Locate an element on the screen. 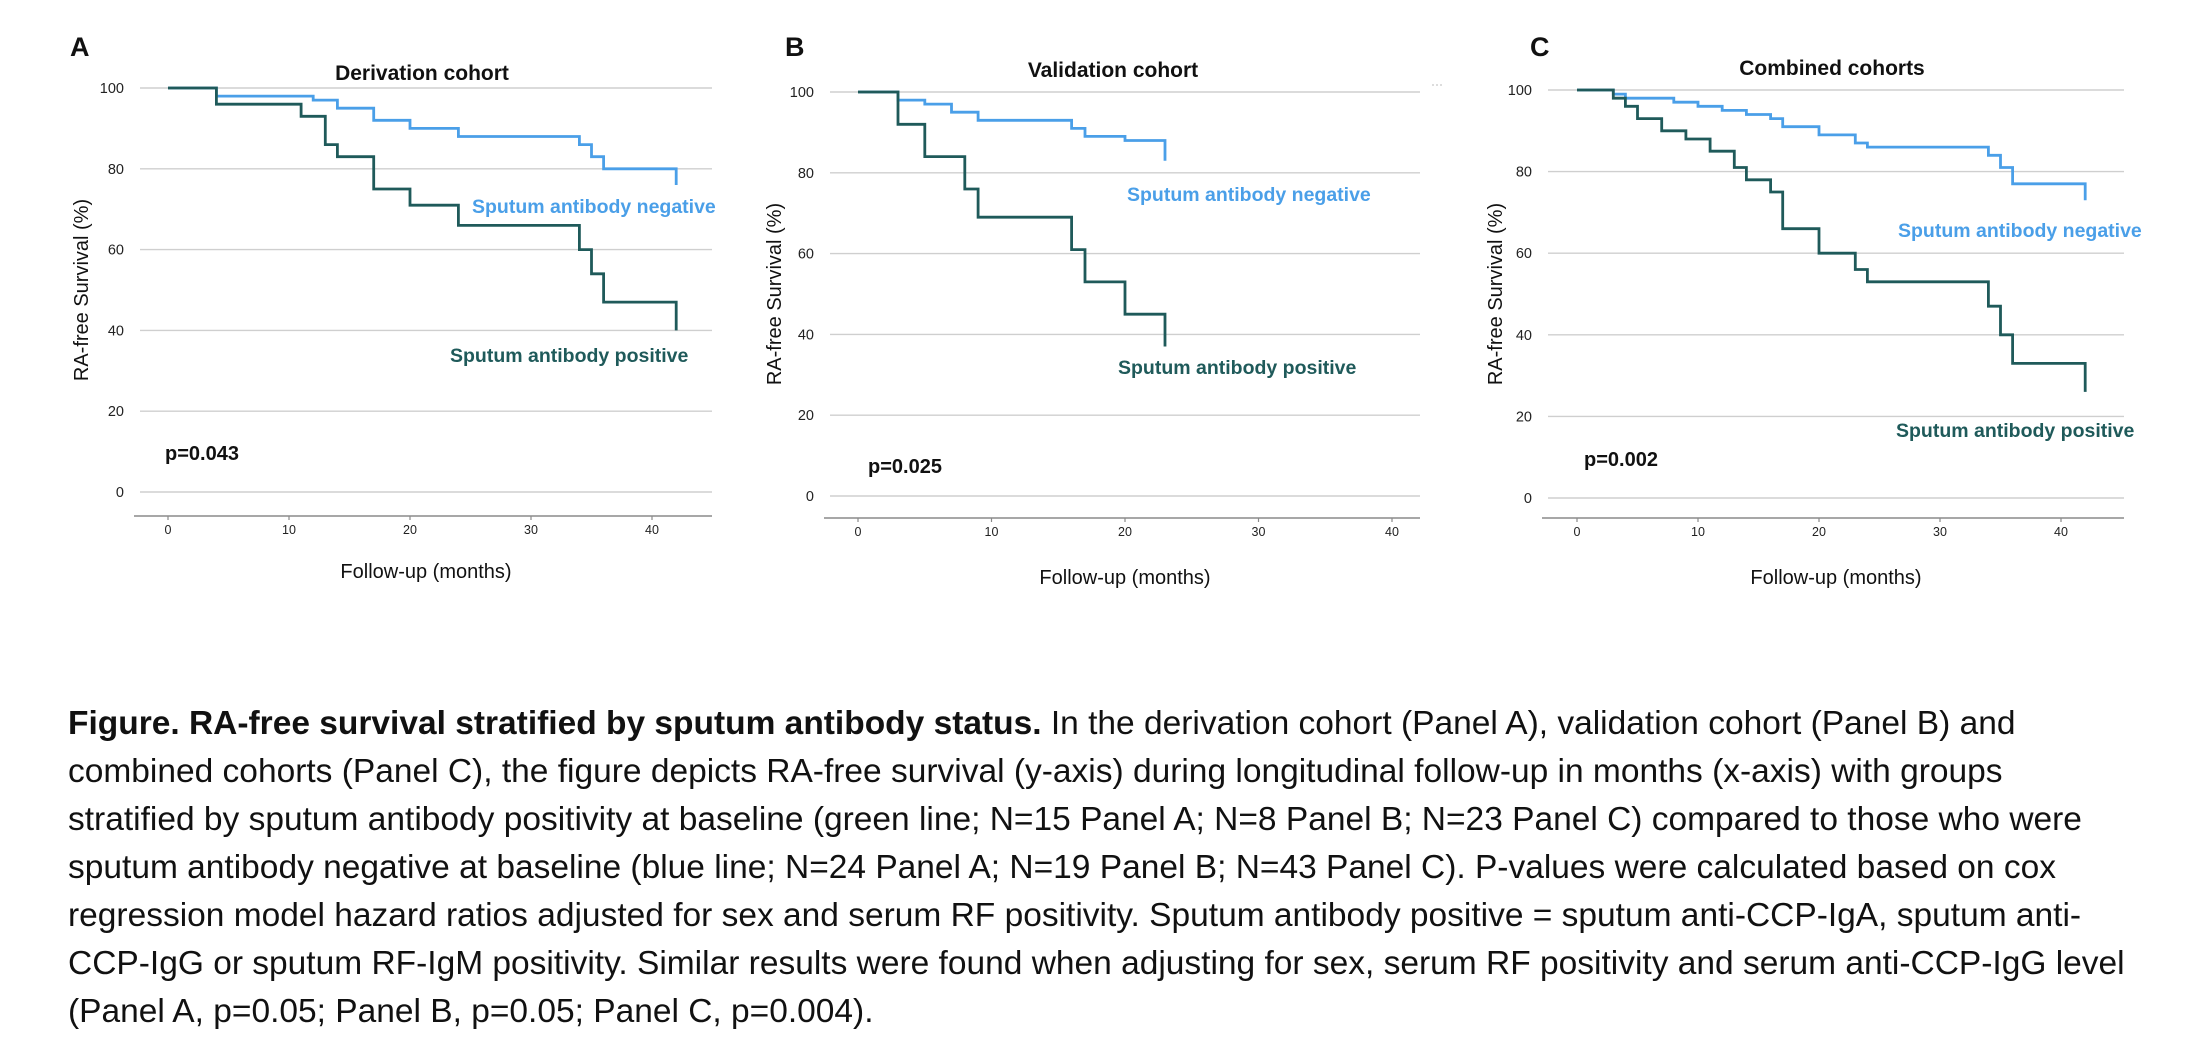 This screenshot has height=1052, width=2198. panel-letter: B is located at coordinates (795, 47).